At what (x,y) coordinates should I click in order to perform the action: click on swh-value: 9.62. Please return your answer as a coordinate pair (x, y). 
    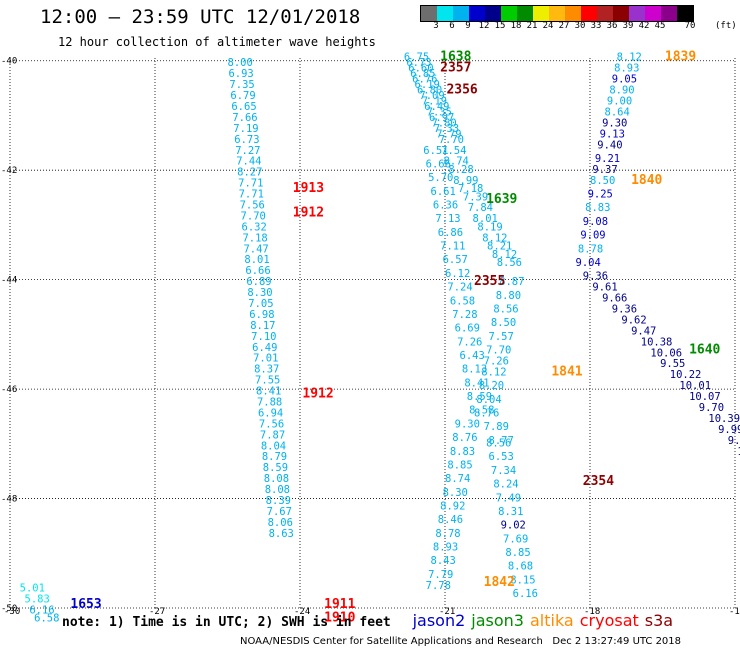
    Looking at the image, I should click on (633, 320).